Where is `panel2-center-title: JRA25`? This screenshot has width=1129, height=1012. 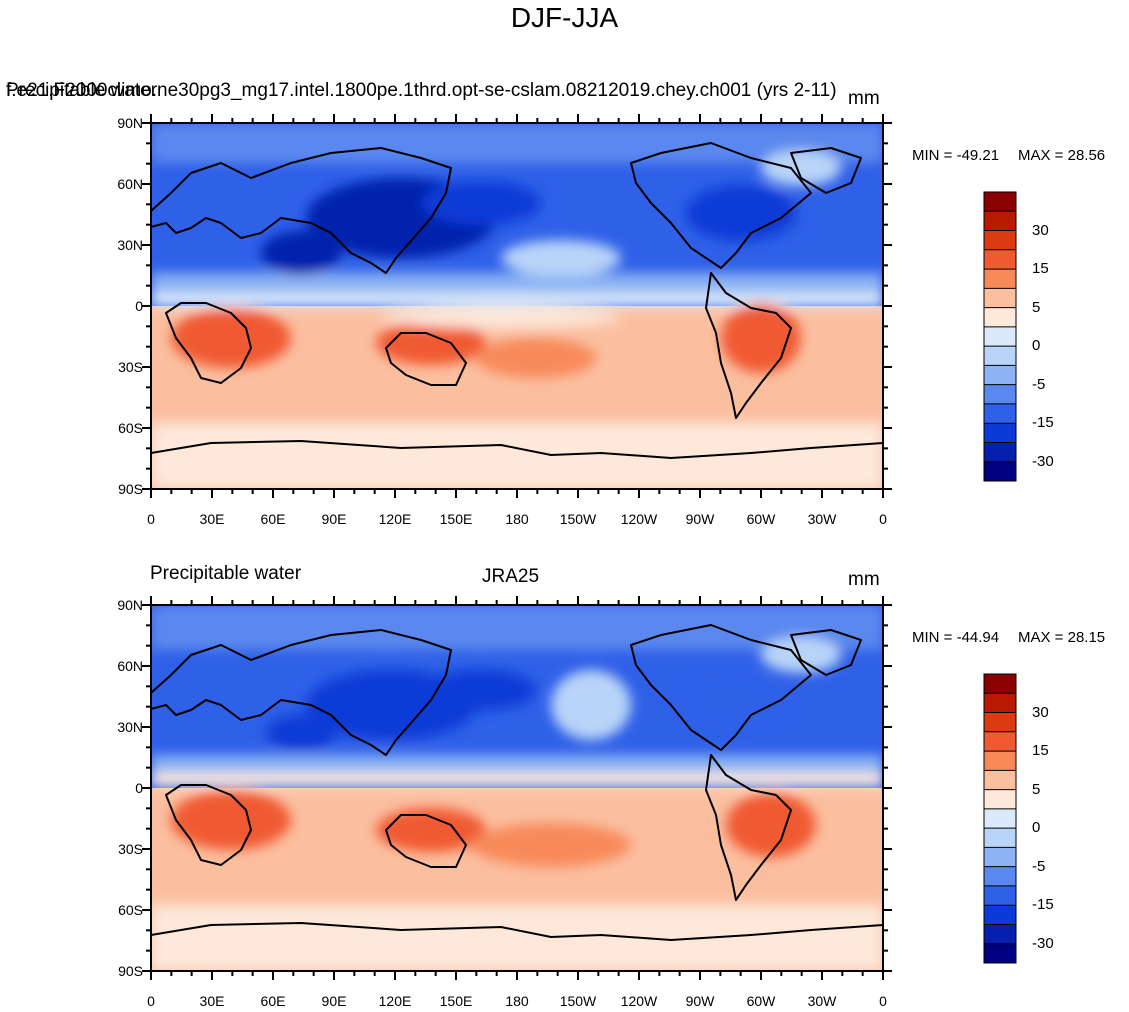
panel2-center-title: JRA25 is located at coordinates (511, 576).